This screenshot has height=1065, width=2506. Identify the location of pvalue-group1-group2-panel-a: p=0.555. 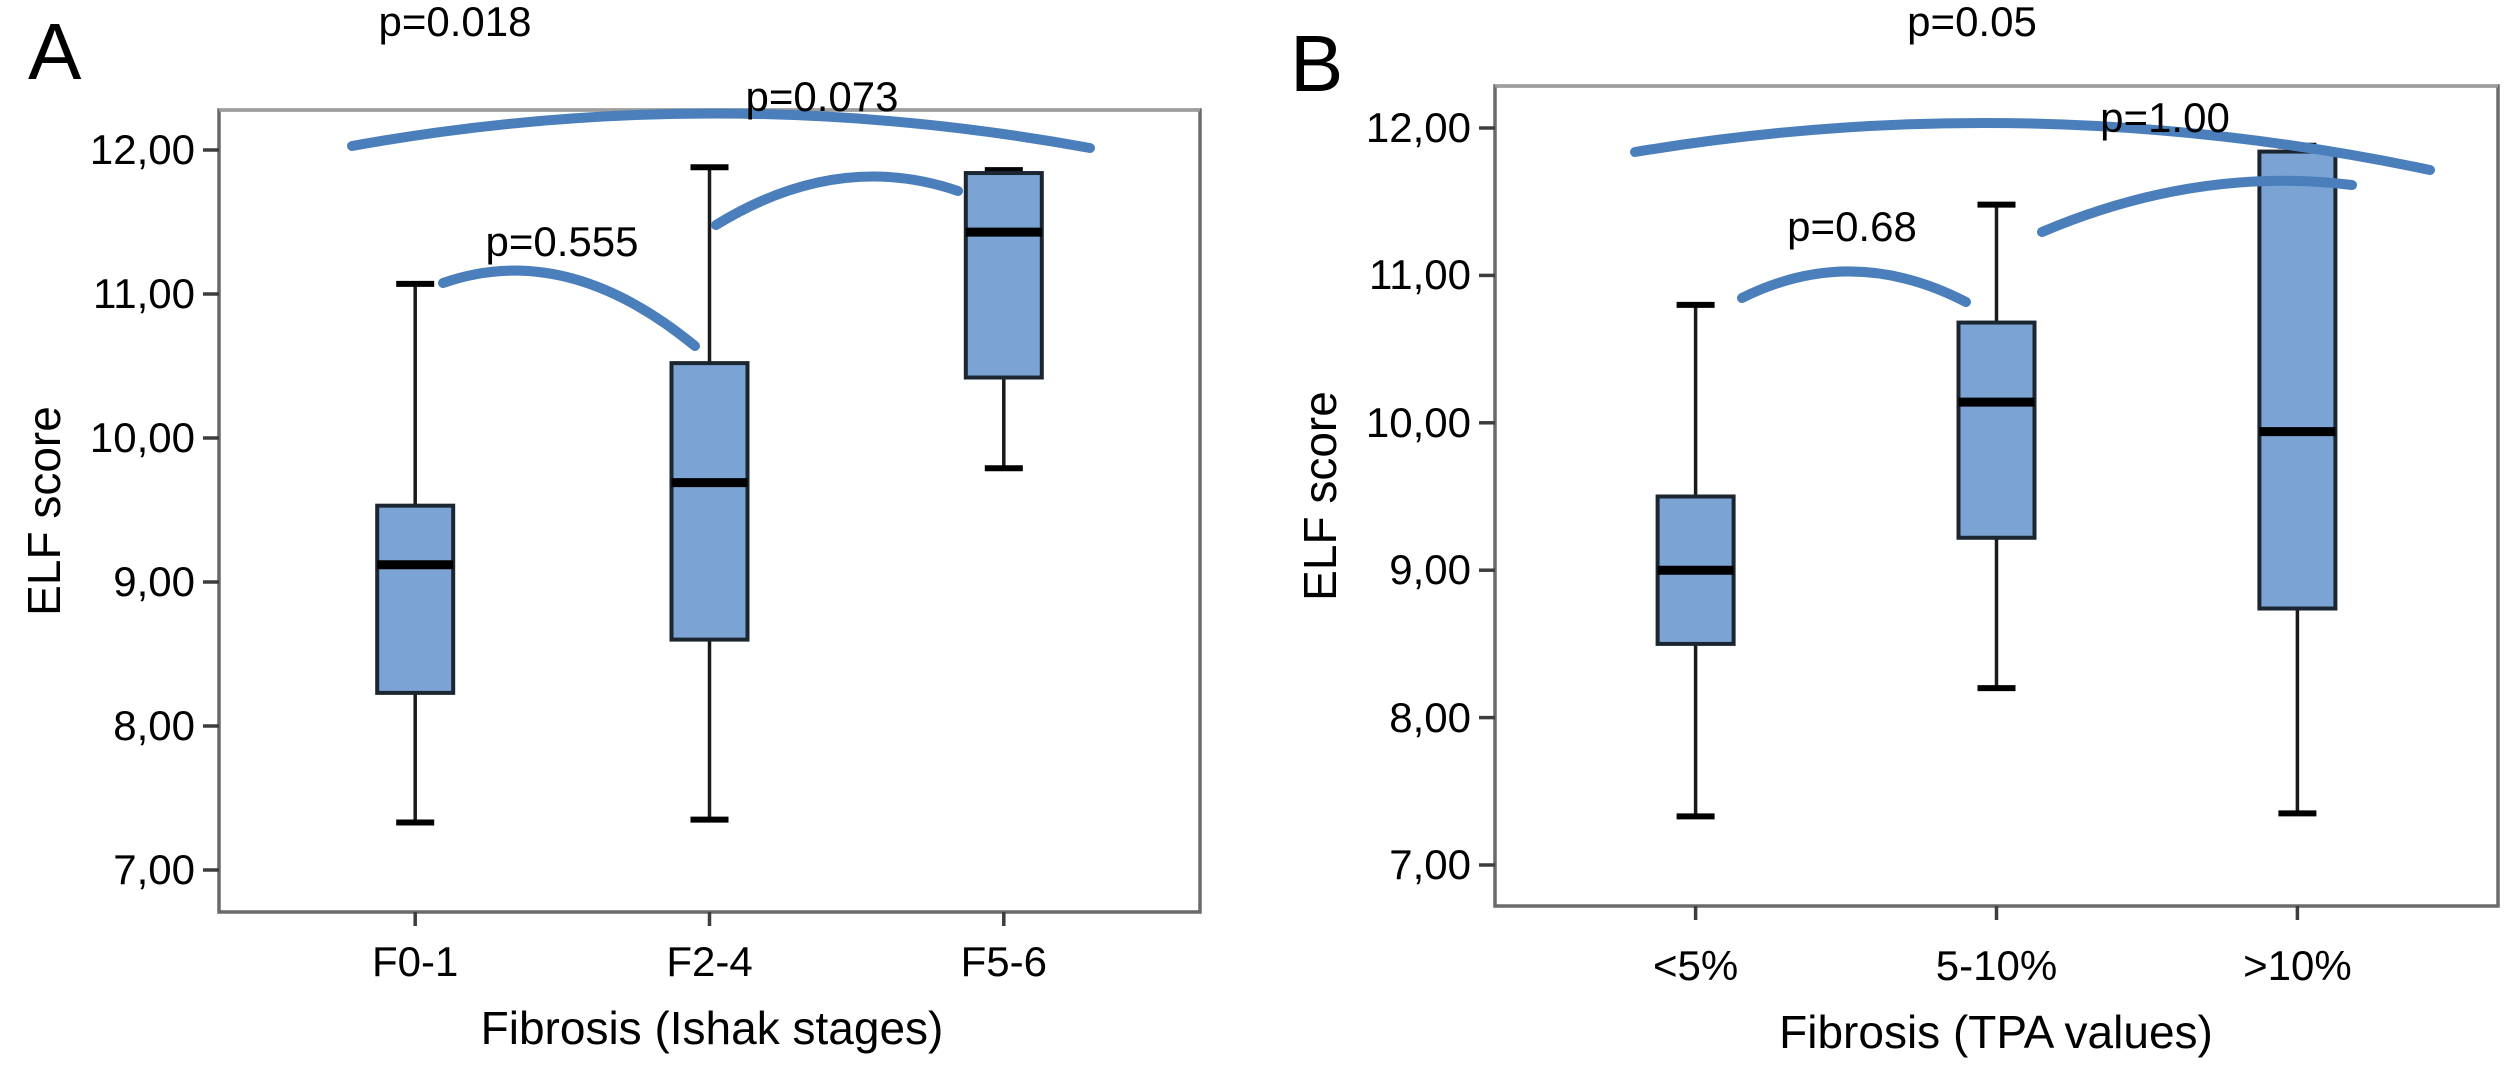
(562, 241).